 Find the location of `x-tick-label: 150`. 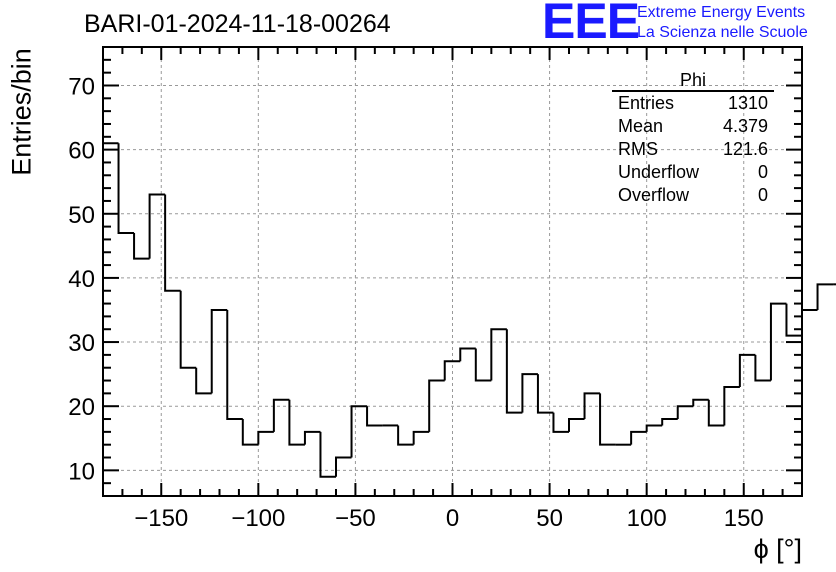

x-tick-label: 150 is located at coordinates (744, 518).